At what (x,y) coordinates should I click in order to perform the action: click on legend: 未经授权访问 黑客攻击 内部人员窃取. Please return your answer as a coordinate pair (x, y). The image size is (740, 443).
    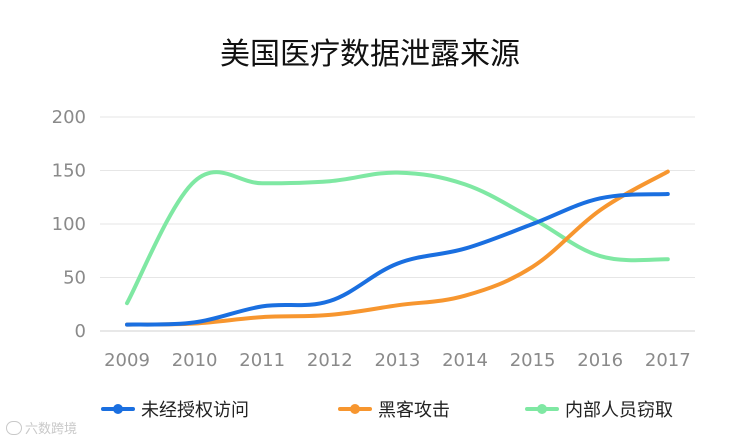
    Looking at the image, I should click on (387, 410).